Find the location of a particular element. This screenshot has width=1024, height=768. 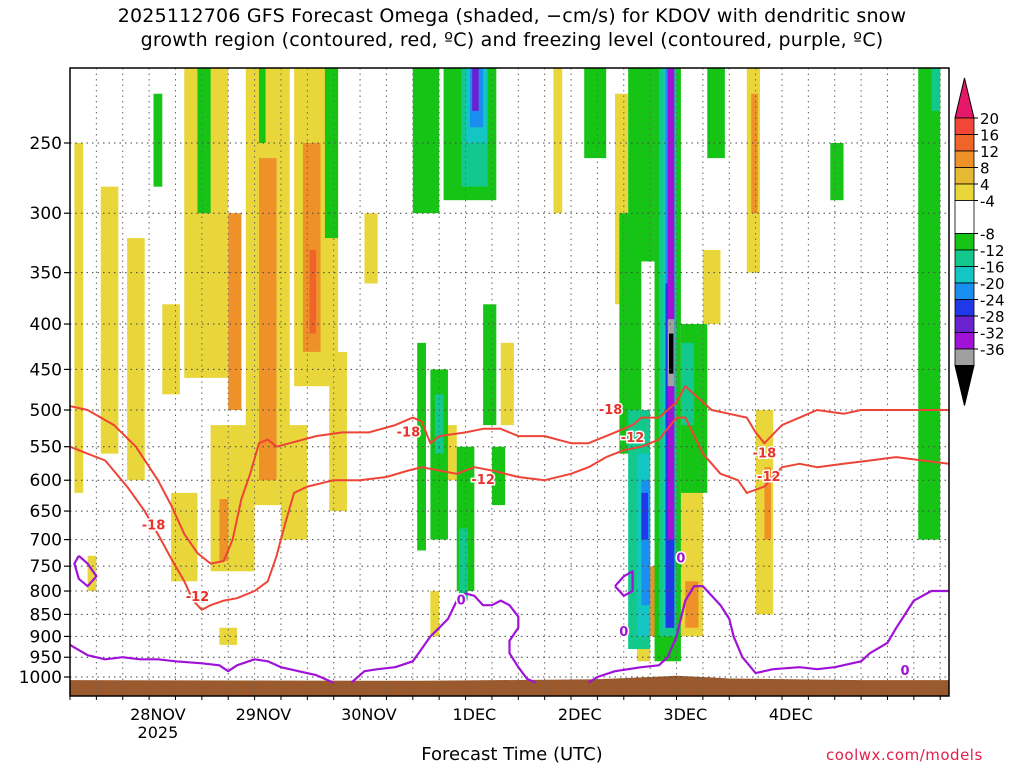

colorbar-label: -8 is located at coordinates (987, 235).